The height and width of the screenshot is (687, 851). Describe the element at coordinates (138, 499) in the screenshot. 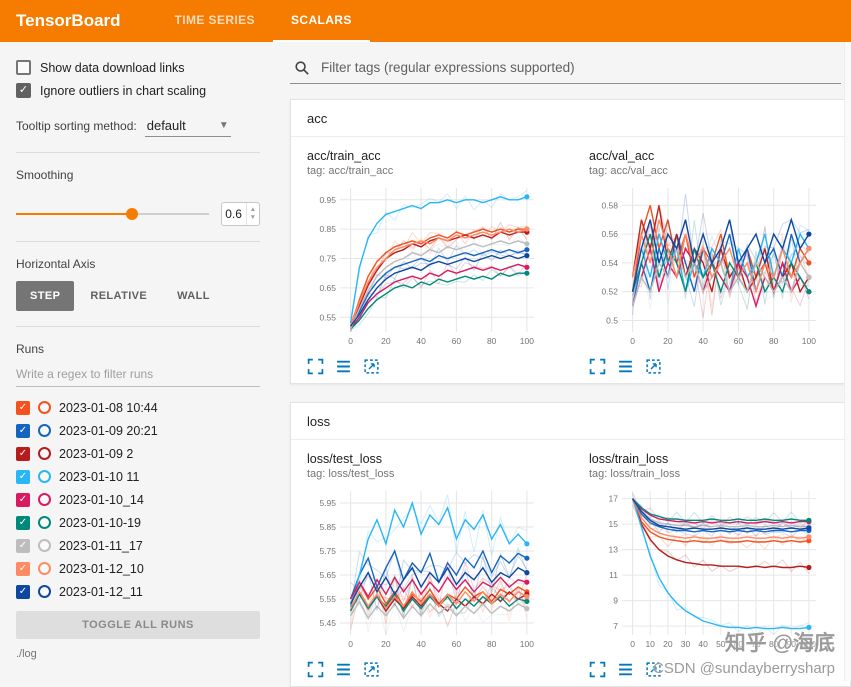

I see `run-row: ✓ 2023-01-10_14` at that location.